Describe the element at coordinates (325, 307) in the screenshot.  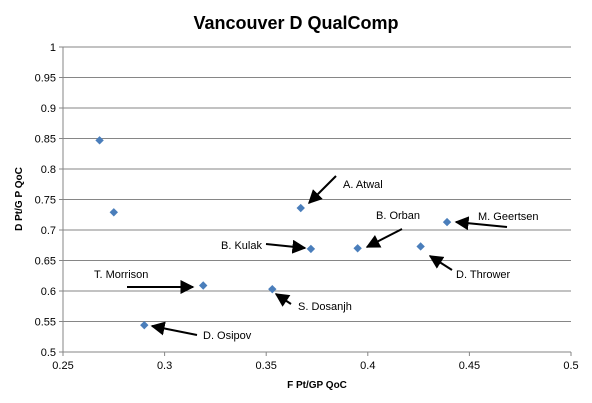
I see `point-label: S. Dosanjh` at that location.